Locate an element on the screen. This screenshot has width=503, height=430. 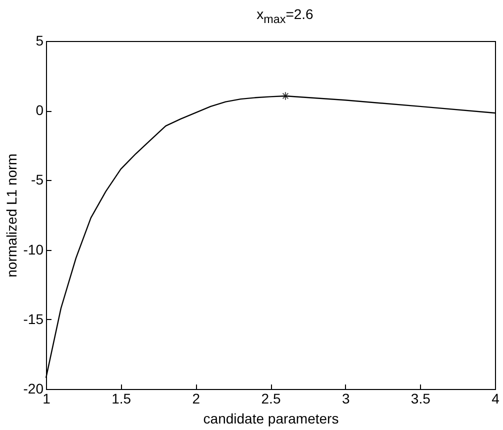
x-tick-label: 3 is located at coordinates (346, 398).